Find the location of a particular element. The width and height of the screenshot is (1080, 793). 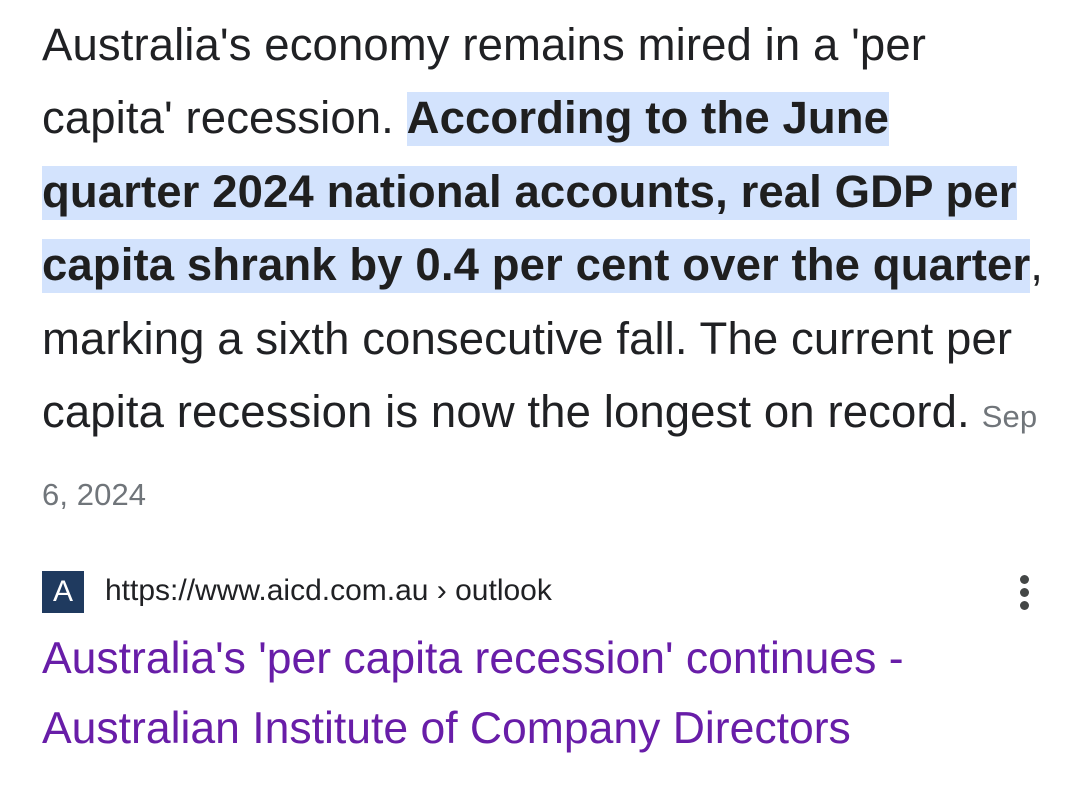

snippet-date: Sep 6, 2024 is located at coordinates (540, 456).